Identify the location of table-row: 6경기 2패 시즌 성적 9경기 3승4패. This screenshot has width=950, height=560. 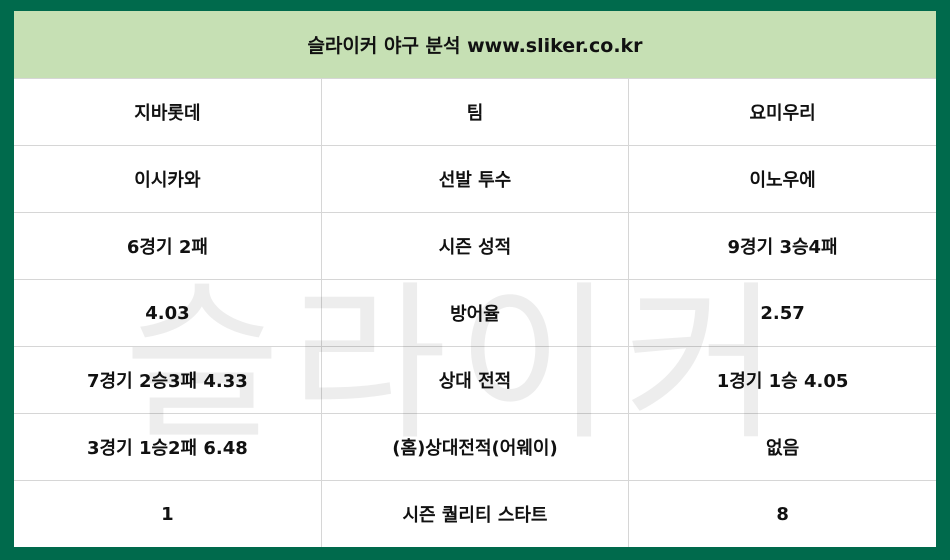
(475, 246).